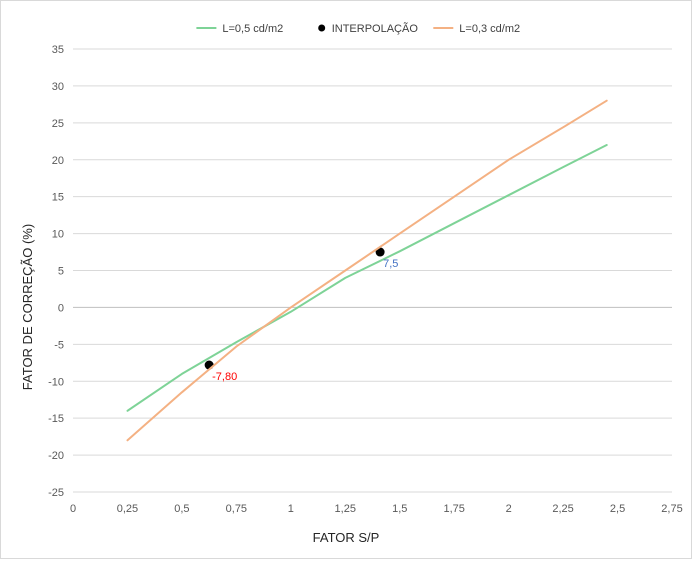 This screenshot has height=563, width=692. Describe the element at coordinates (671, 509) in the screenshot. I see `x-tick-label: 2,75` at that location.